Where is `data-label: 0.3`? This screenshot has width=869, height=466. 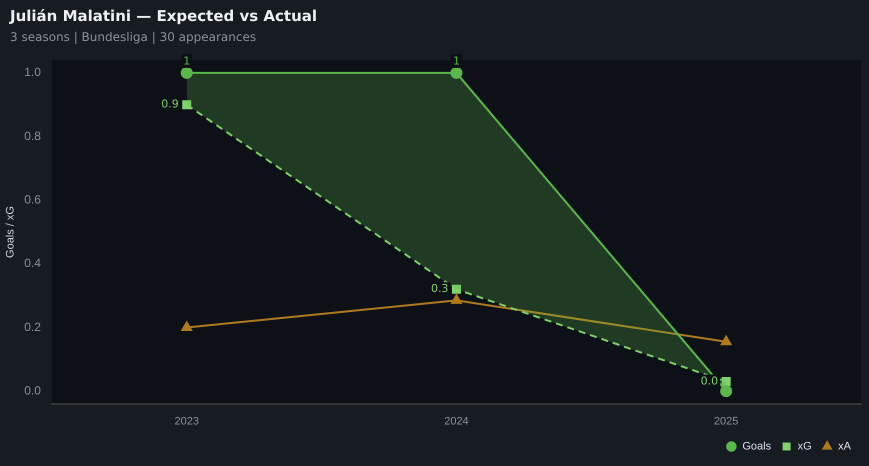
data-label: 0.3 is located at coordinates (439, 289).